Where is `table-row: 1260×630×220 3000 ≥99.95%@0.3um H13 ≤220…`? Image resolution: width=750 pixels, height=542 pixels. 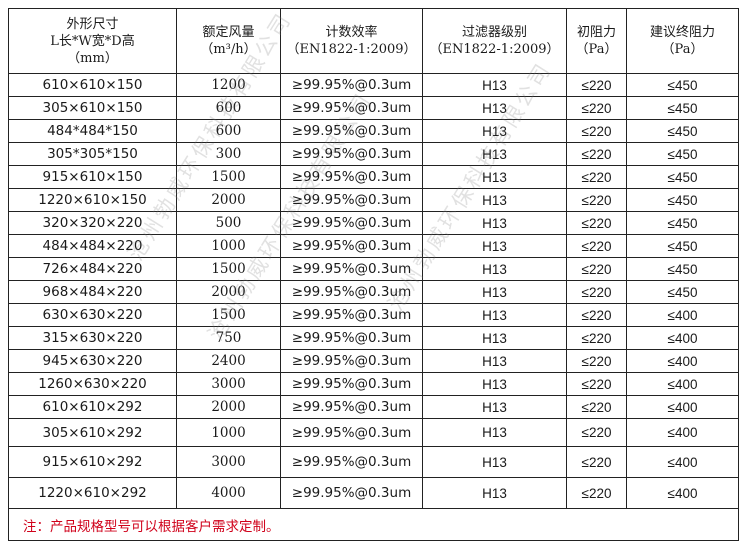
table-row: 1260×630×220 3000 ≥99.95%@0.3um H13 ≤220… is located at coordinates (373, 384).